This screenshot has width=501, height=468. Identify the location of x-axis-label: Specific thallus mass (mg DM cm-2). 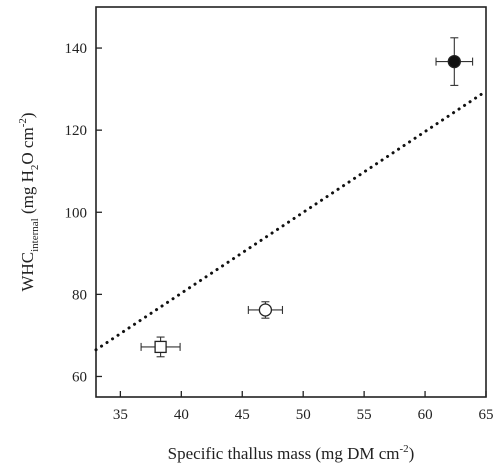
(291, 453).